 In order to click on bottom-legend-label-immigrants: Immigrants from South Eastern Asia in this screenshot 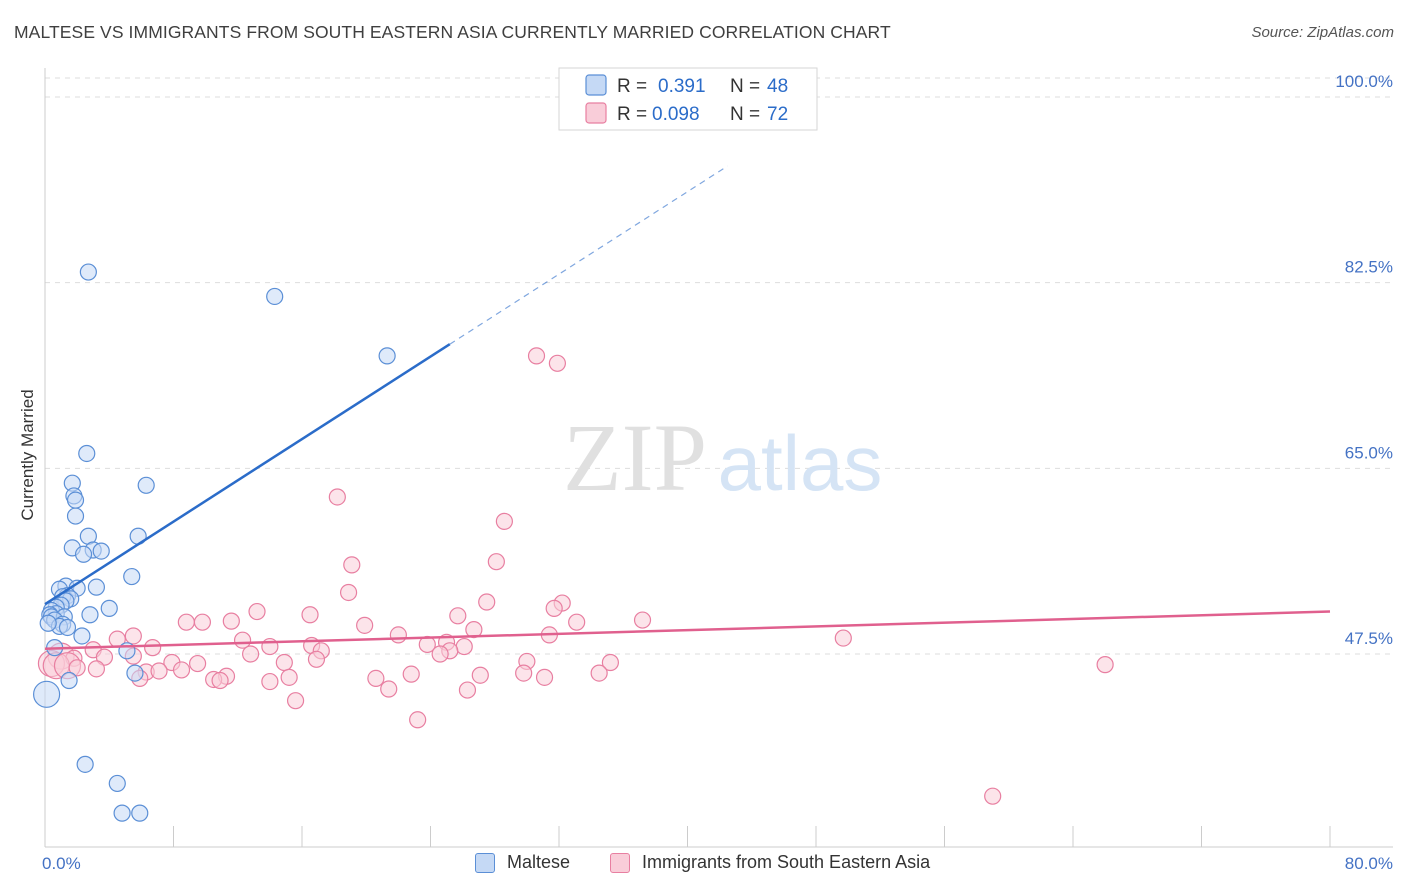, I will do `click(786, 862)`.